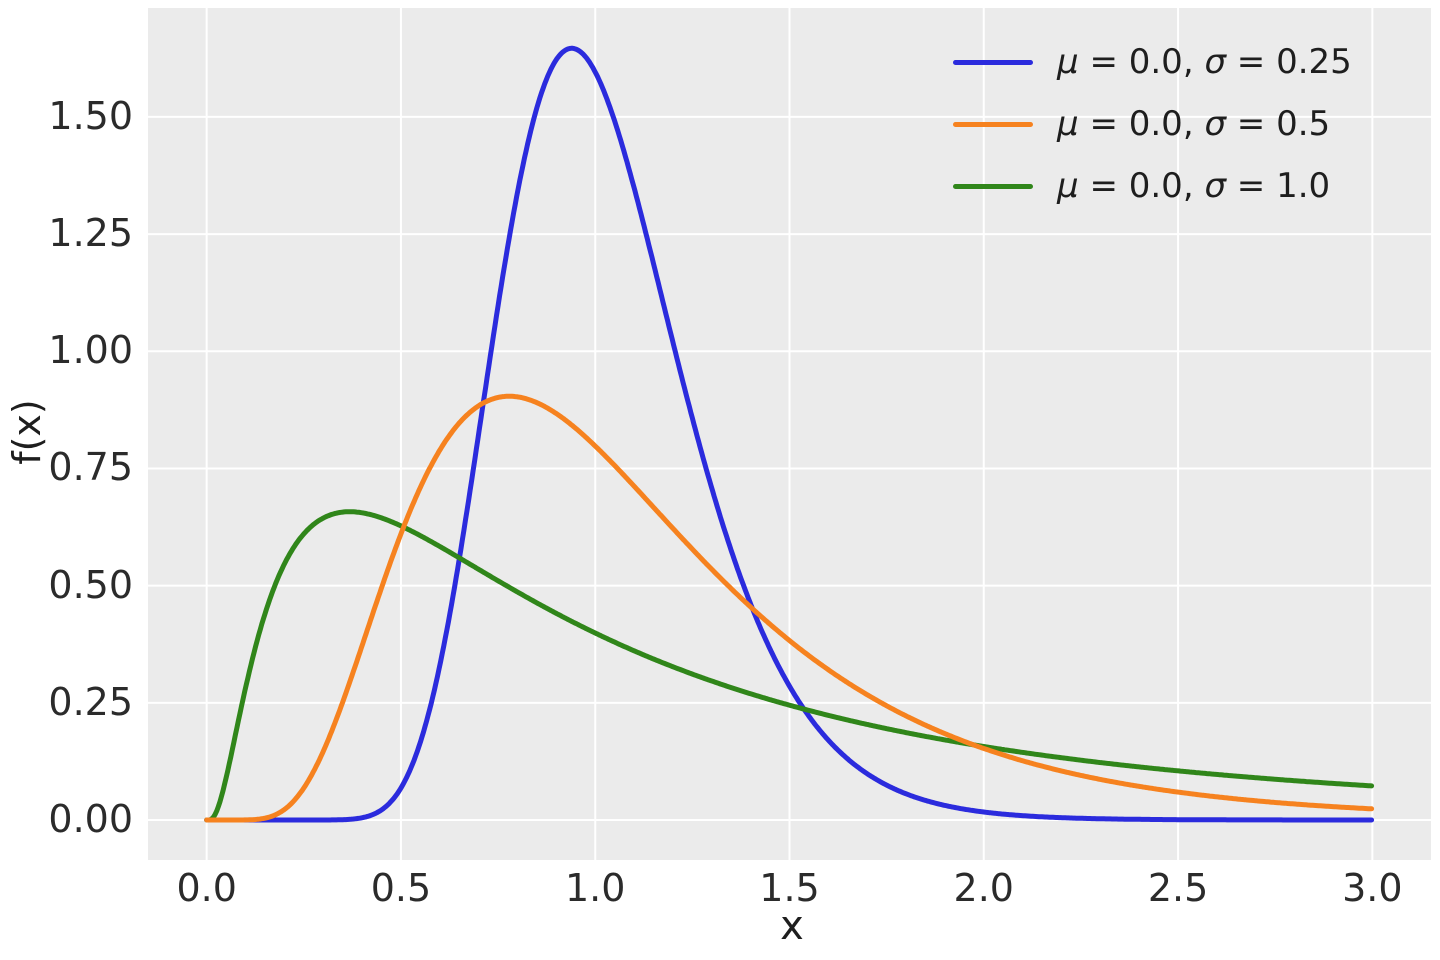 Image resolution: width=1440 pixels, height=960 pixels. Describe the element at coordinates (90, 350) in the screenshot. I see `y-tick-label: 1.00` at that location.